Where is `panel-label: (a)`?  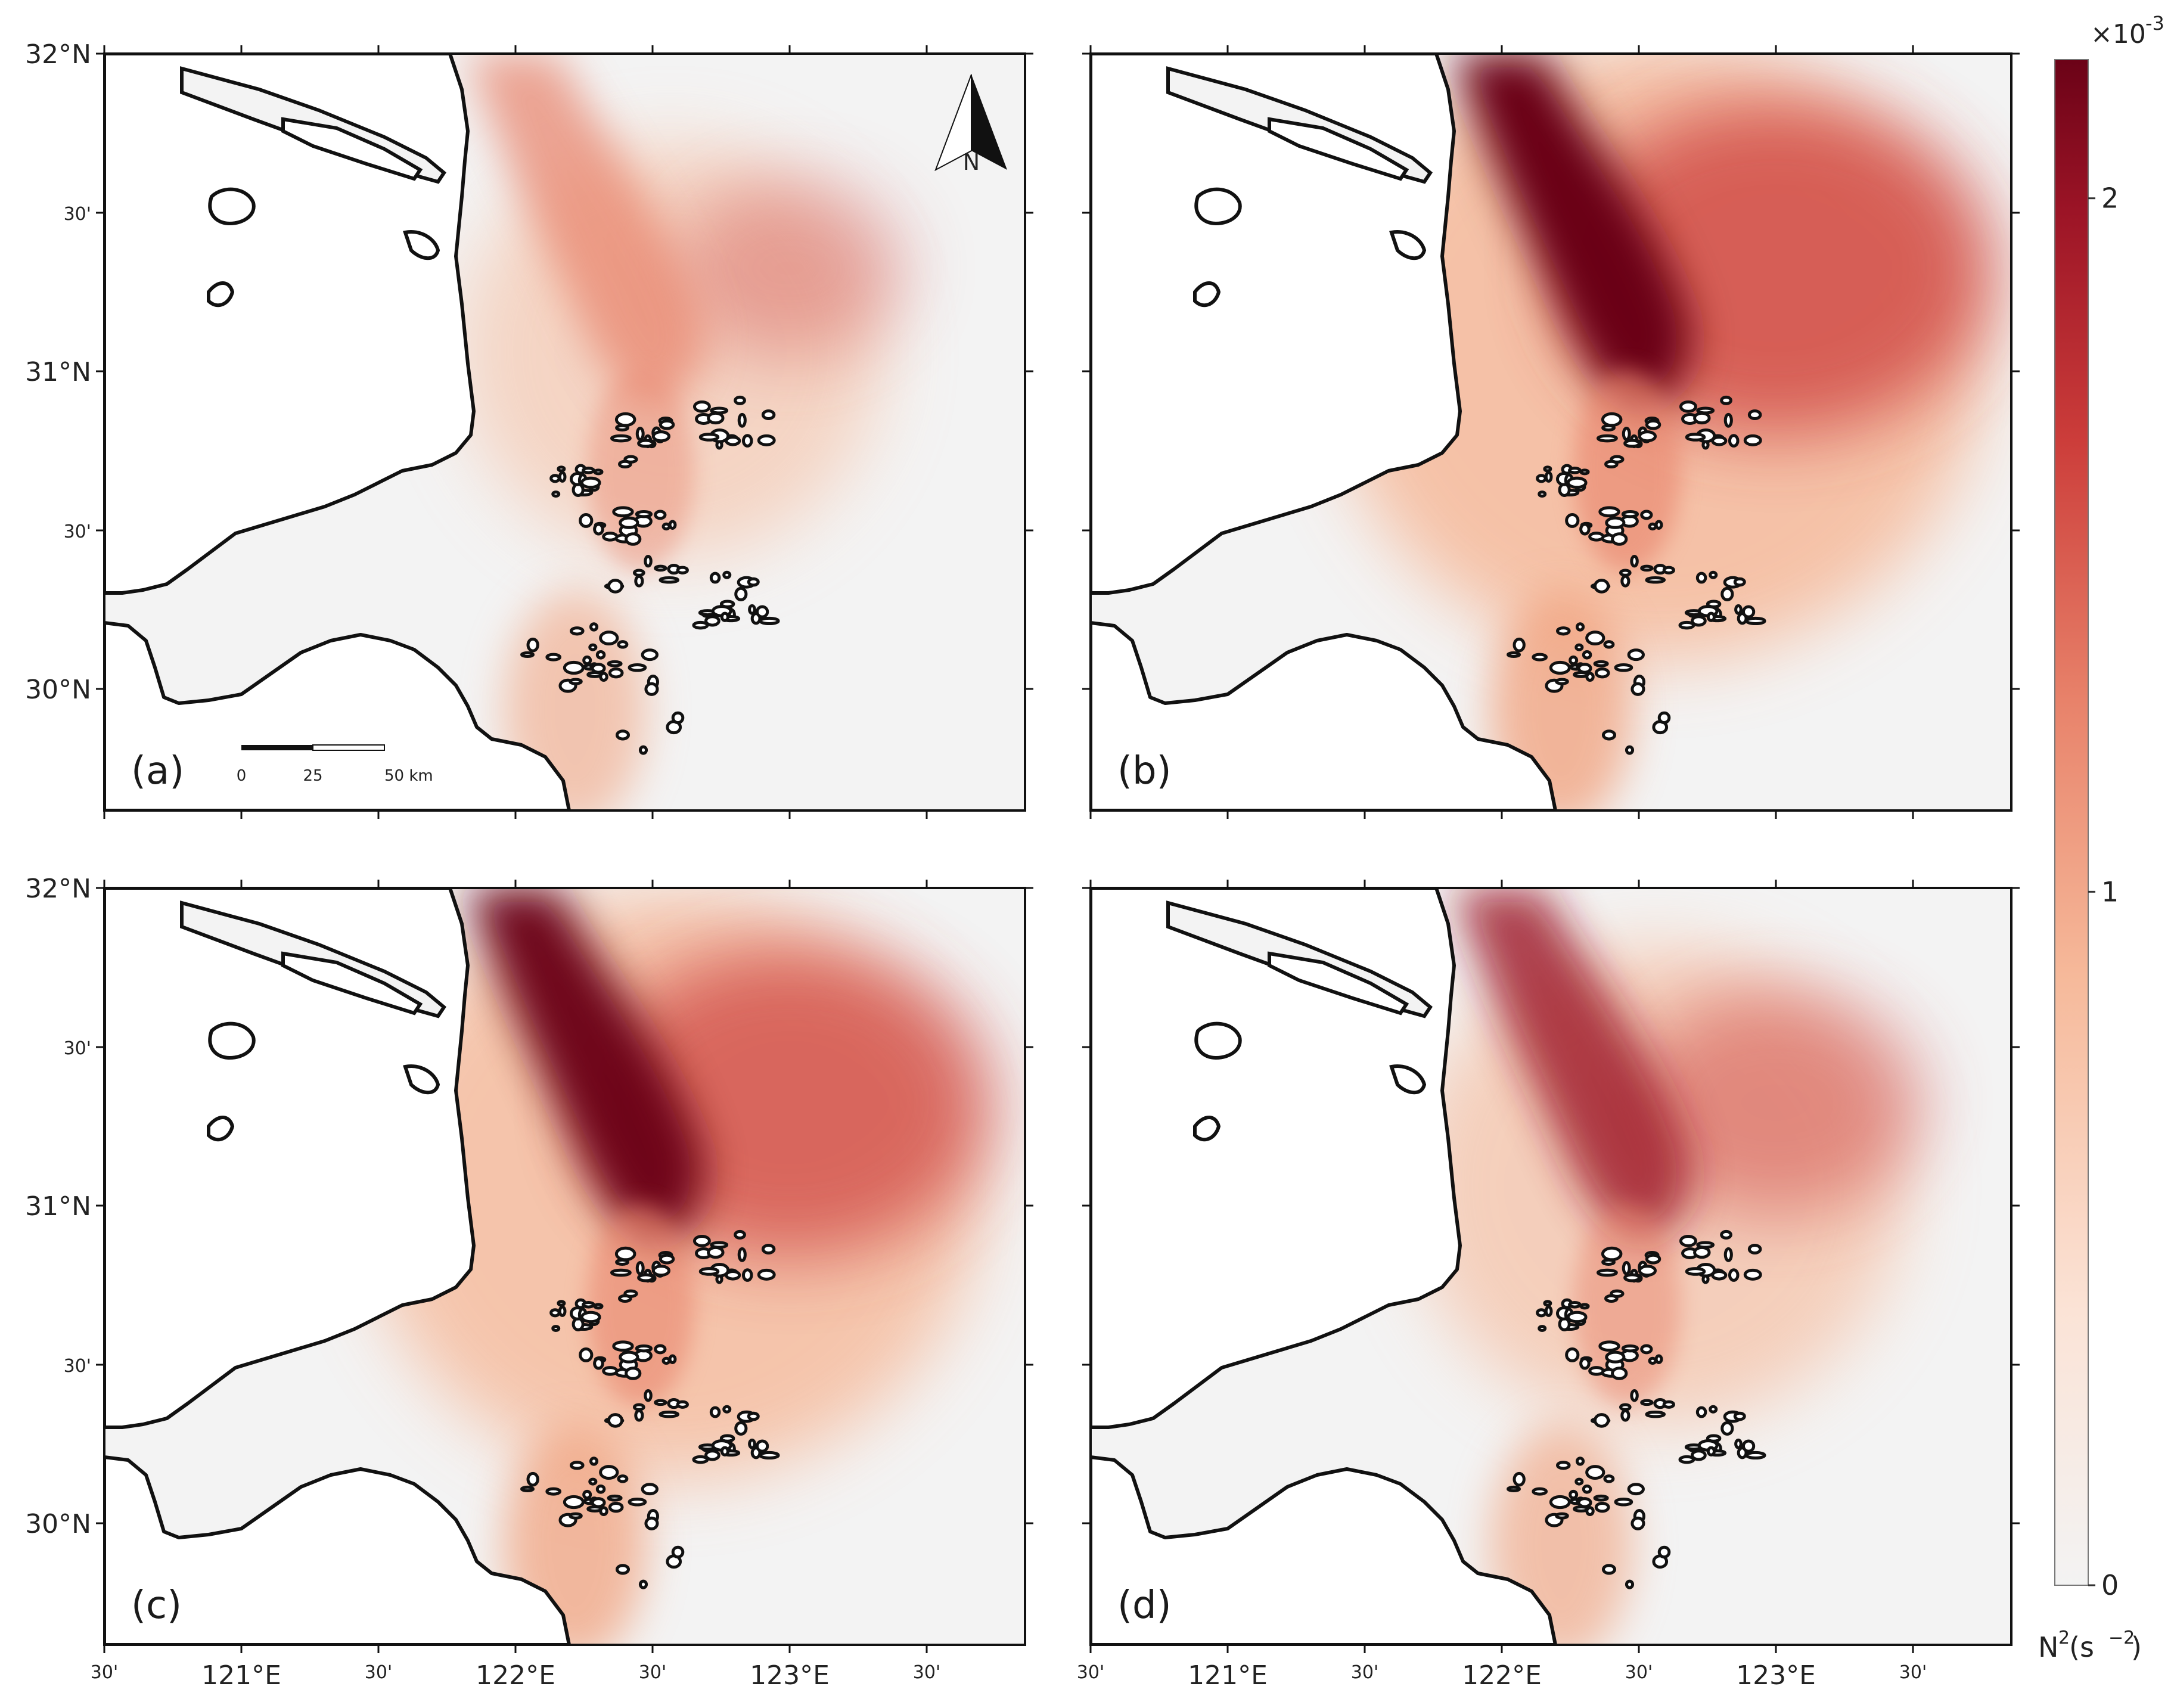 panel-label: (a) is located at coordinates (157, 771).